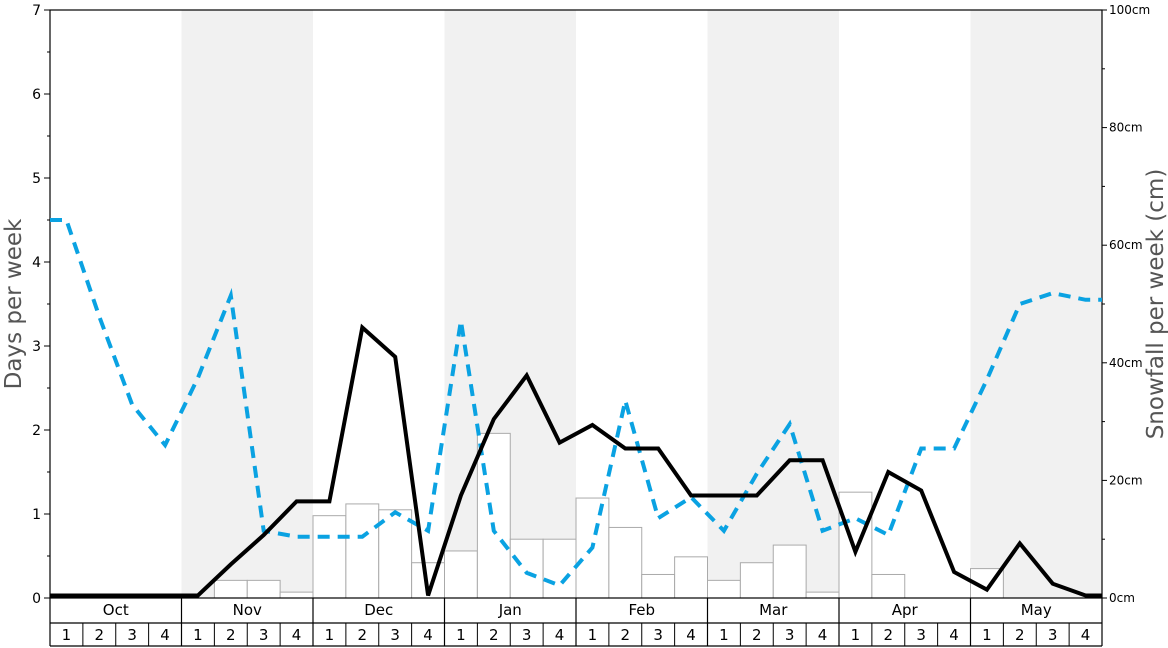 The height and width of the screenshot is (648, 1168). Describe the element at coordinates (36, 11) in the screenshot. I see `left-tick-label: 7` at that location.